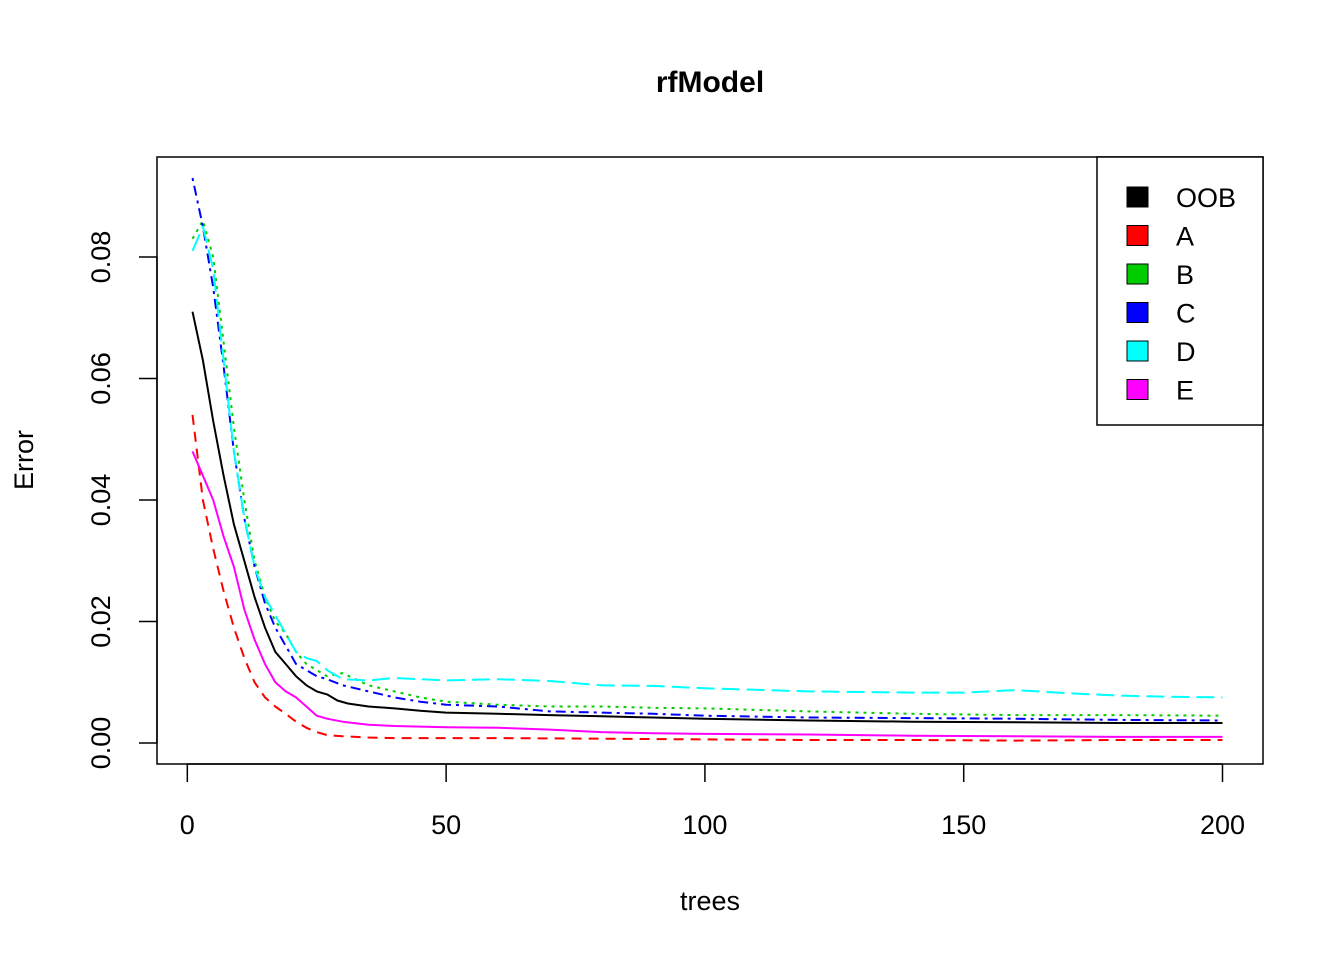  I want to click on legend-label-e: E, so click(1185, 391).